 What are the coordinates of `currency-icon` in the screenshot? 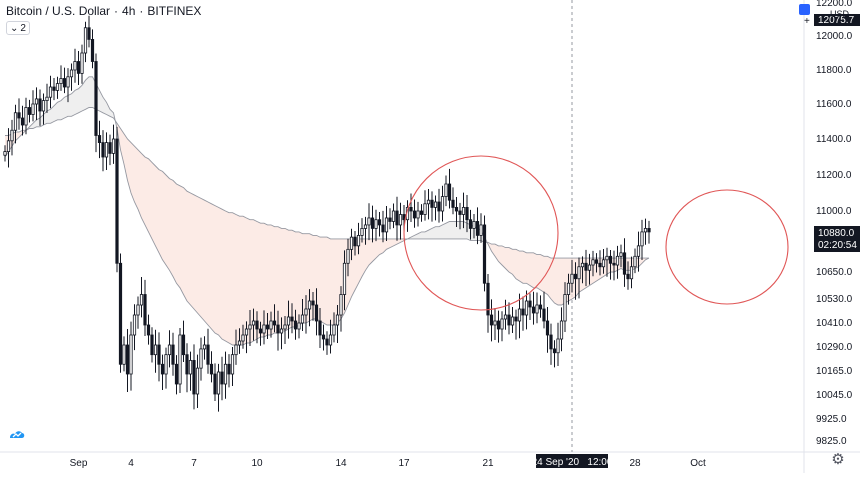 It's located at (804, 9).